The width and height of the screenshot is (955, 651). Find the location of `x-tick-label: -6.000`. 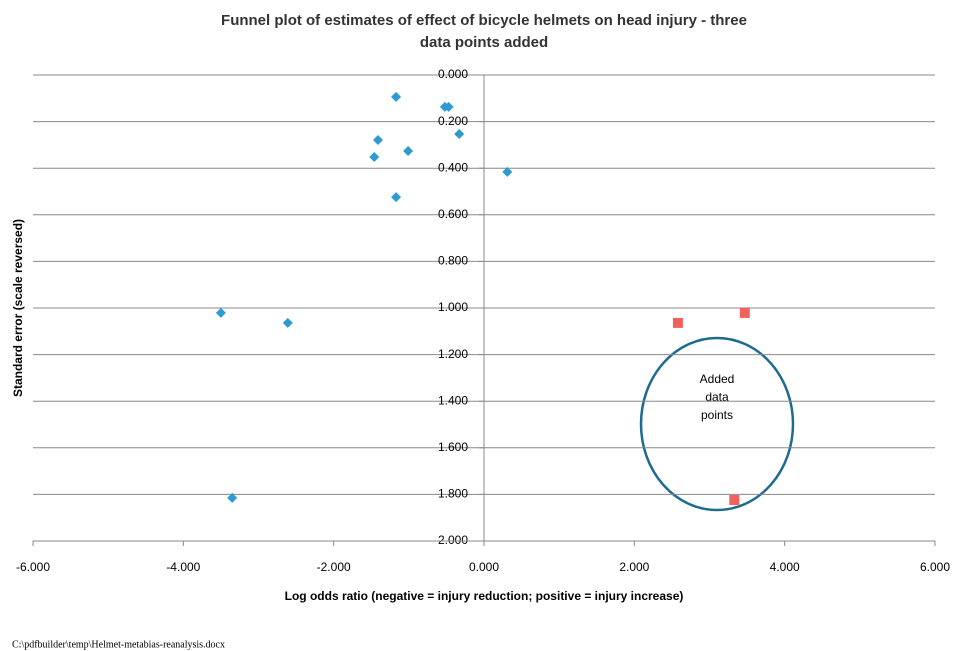

x-tick-label: -6.000 is located at coordinates (33, 567).